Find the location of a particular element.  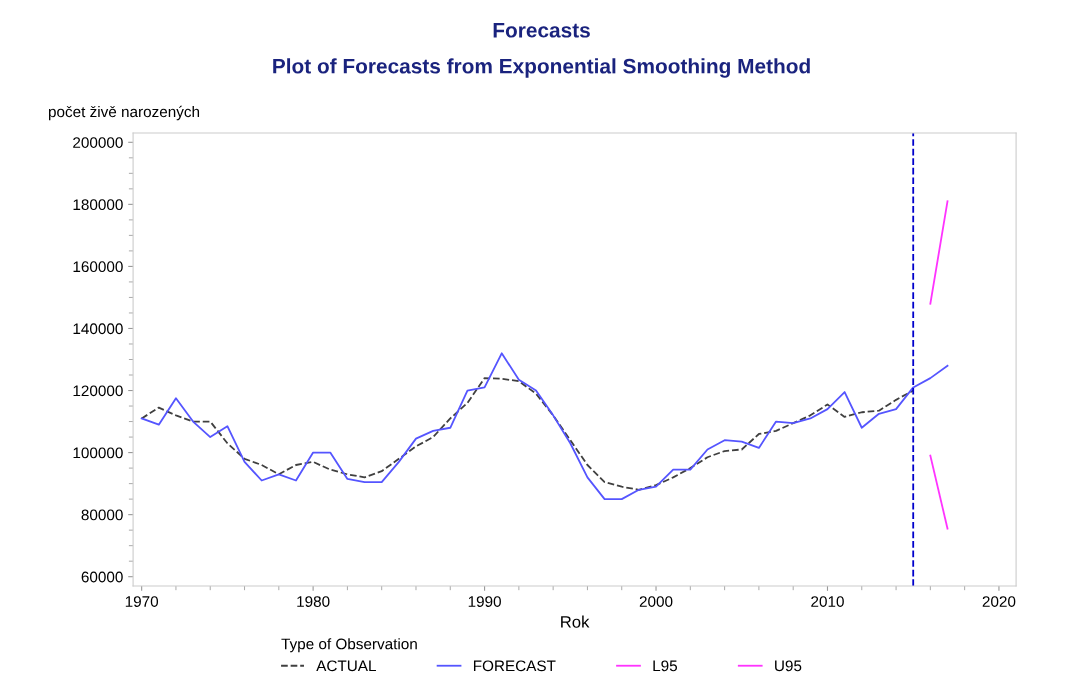

chart-title: Forecasts is located at coordinates (541, 30).